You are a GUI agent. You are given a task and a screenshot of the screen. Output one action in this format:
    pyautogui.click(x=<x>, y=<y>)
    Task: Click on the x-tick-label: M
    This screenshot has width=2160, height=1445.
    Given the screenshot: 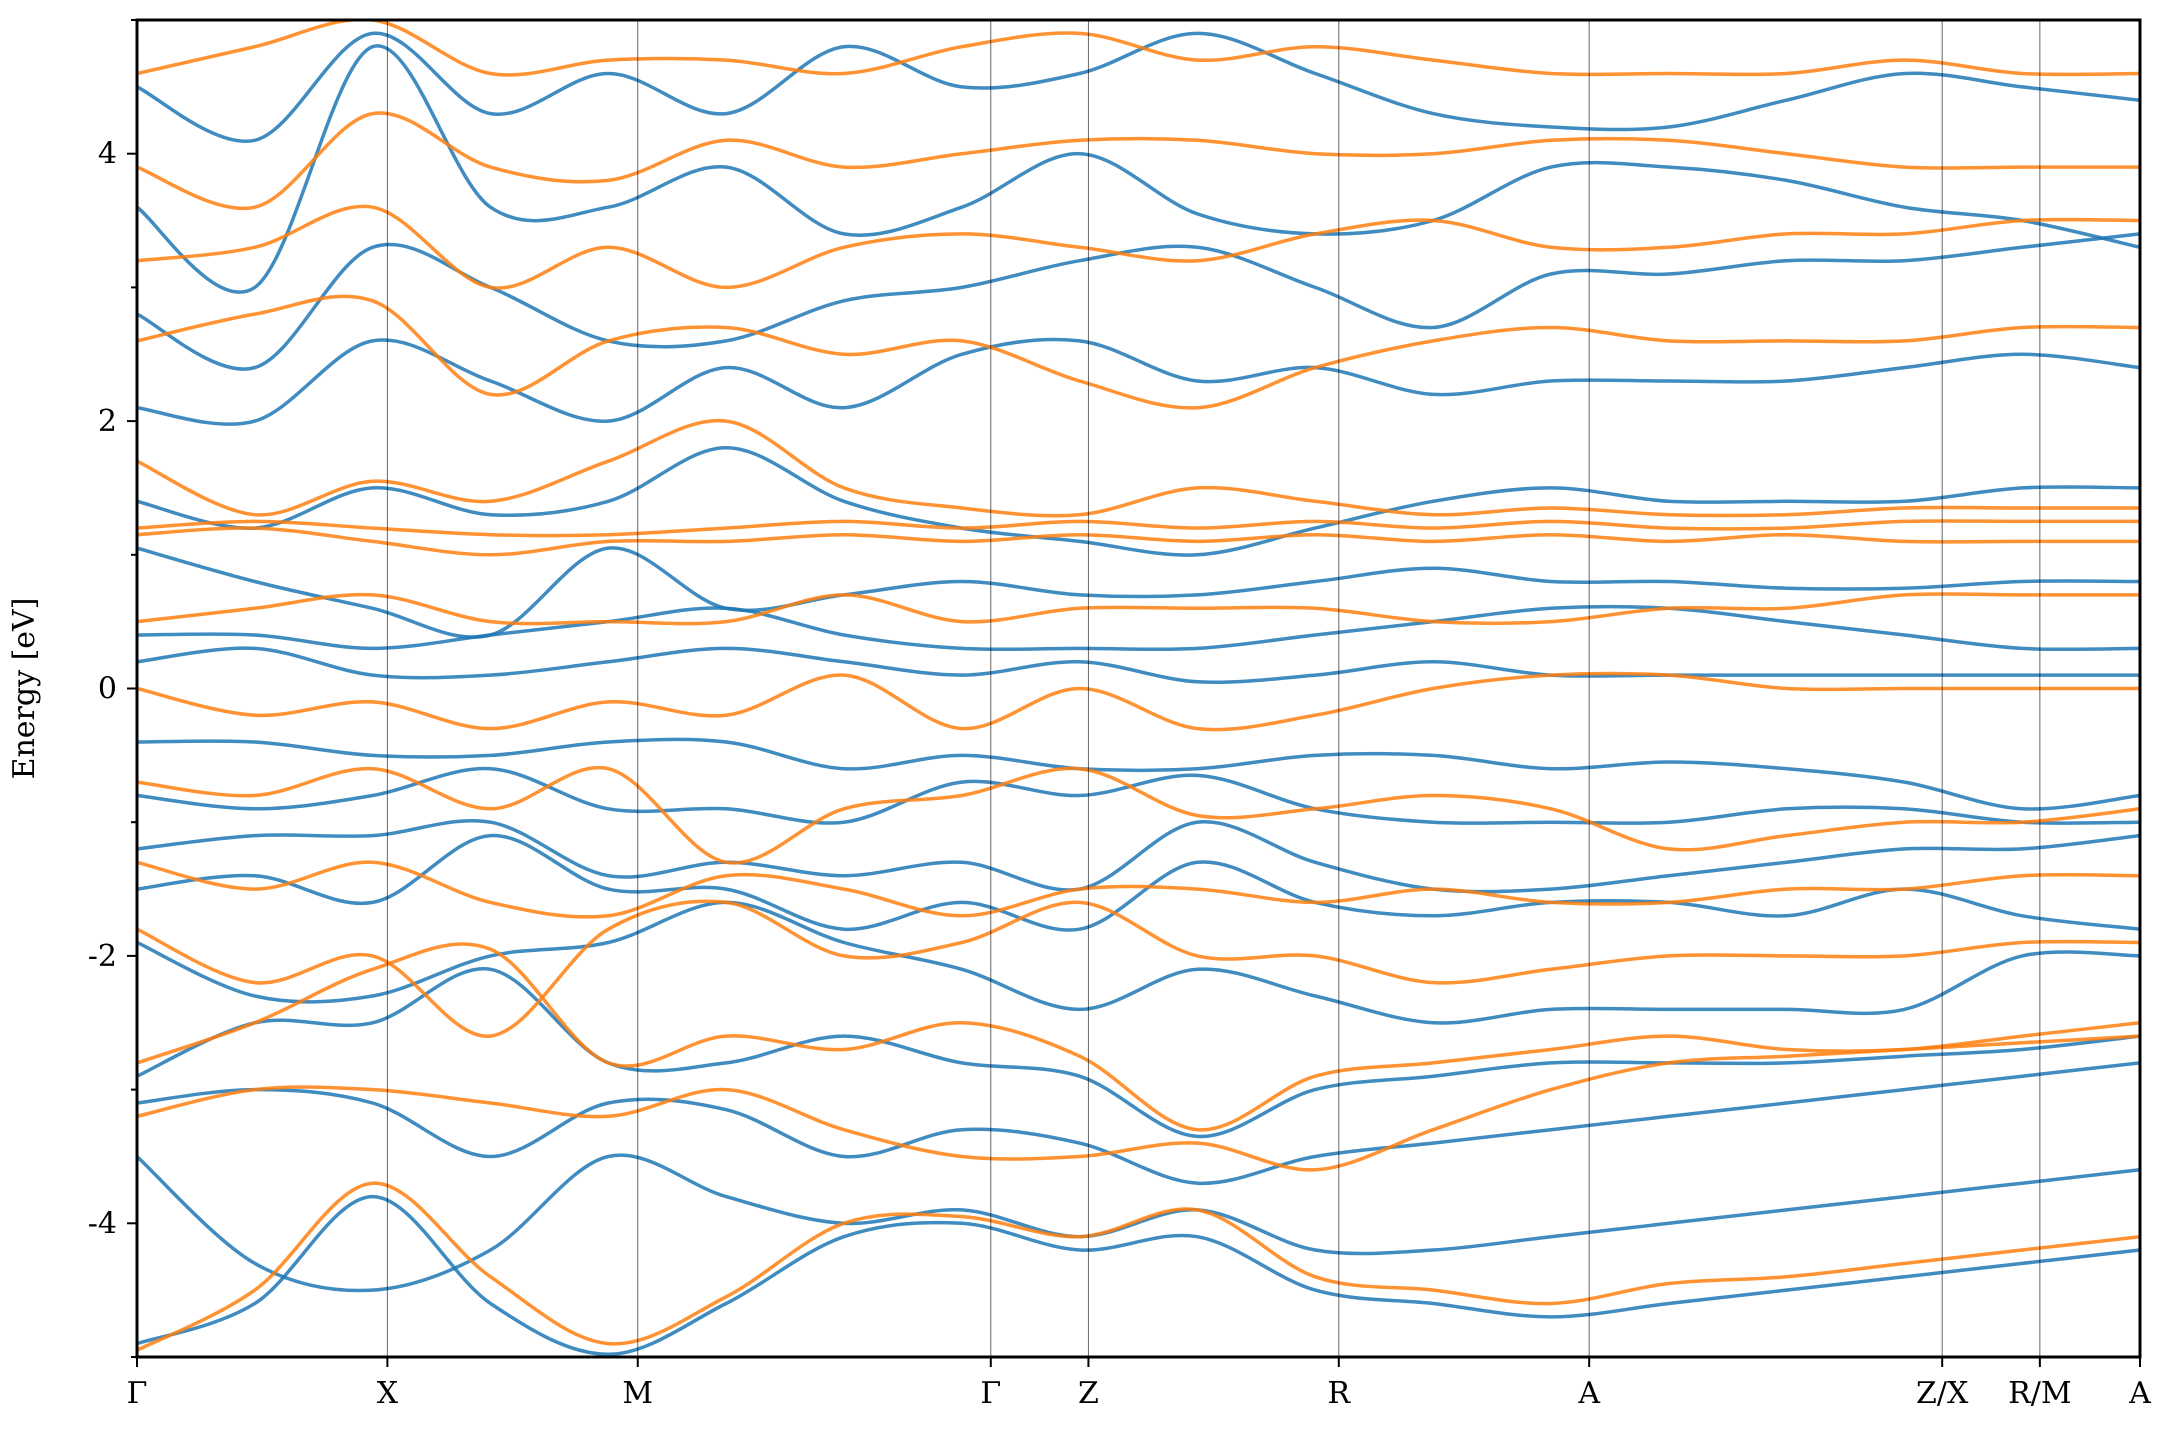 What is the action you would take?
    pyautogui.click(x=637, y=1393)
    